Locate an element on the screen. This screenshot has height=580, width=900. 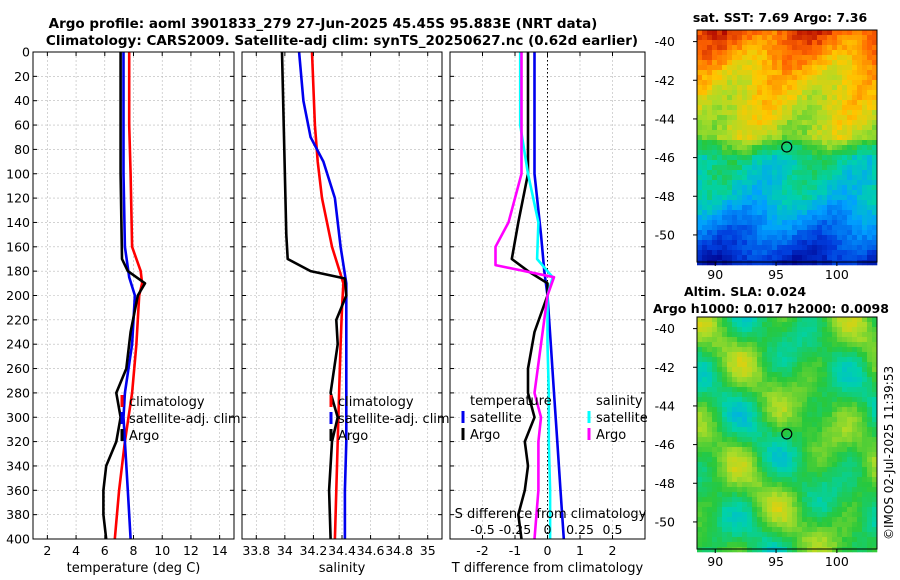
argo-location-marker is located at coordinates (787, 434).